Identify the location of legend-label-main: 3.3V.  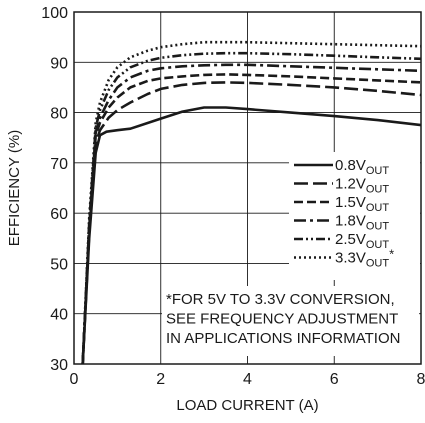
(350, 258).